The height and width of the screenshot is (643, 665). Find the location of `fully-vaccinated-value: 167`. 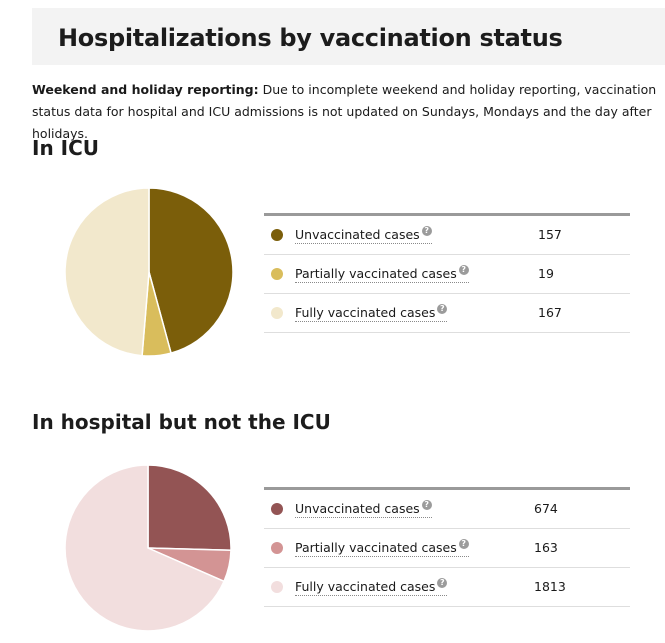

fully-vaccinated-value: 167 is located at coordinates (550, 312).